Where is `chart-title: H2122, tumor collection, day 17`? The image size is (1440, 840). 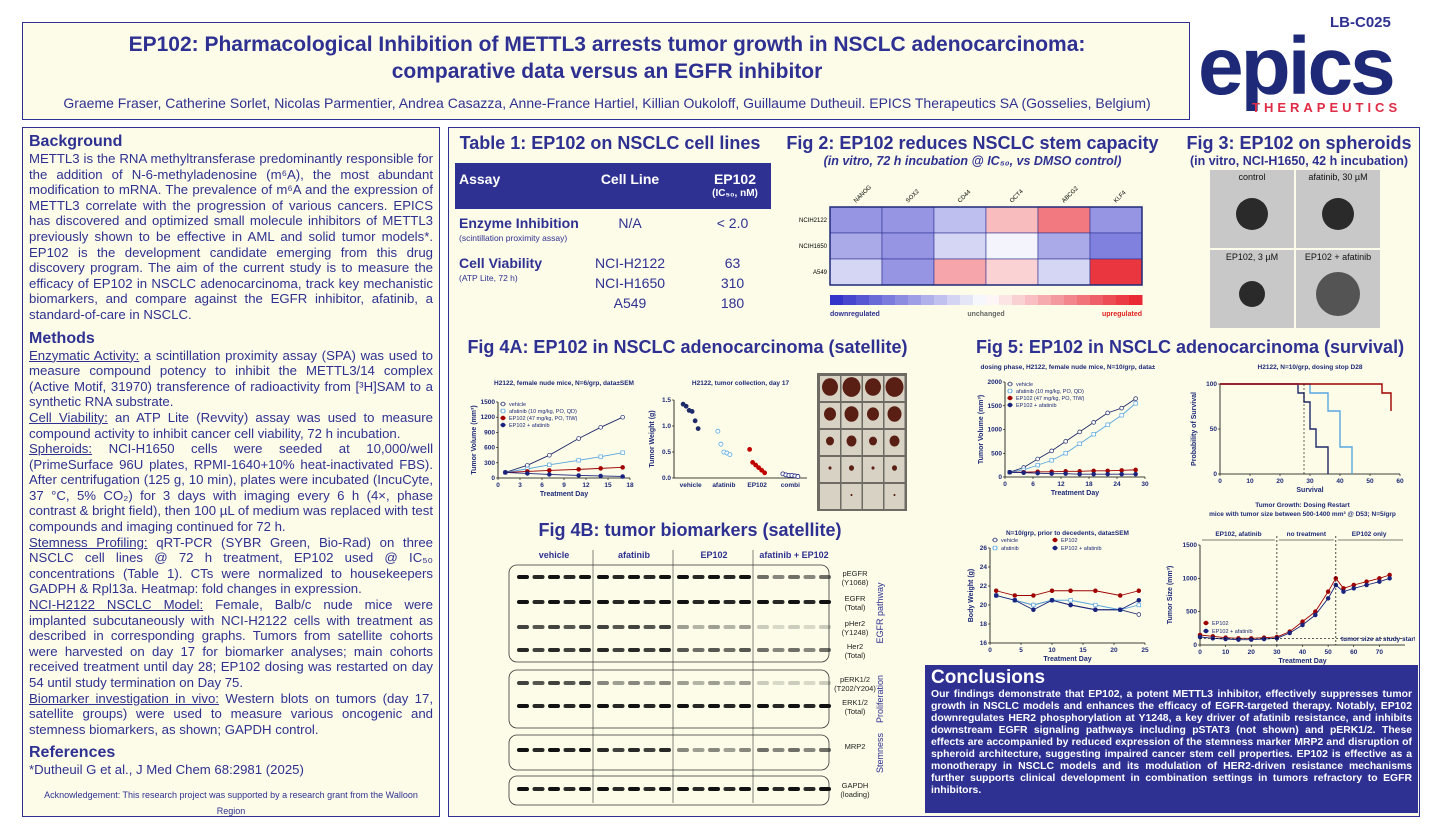
chart-title: H2122, tumor collection, day 17 is located at coordinates (741, 383).